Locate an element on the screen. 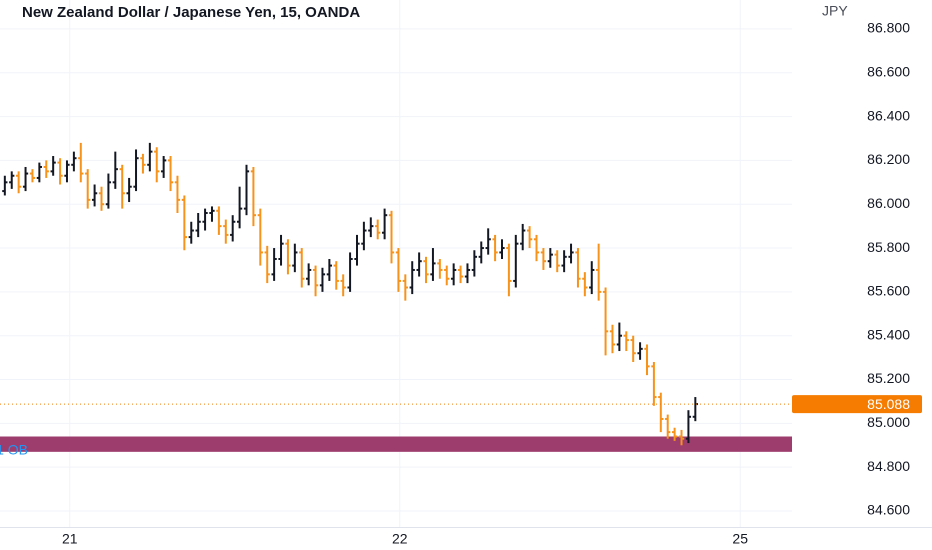  zone-layer: H1 OB is located at coordinates (396, 447).